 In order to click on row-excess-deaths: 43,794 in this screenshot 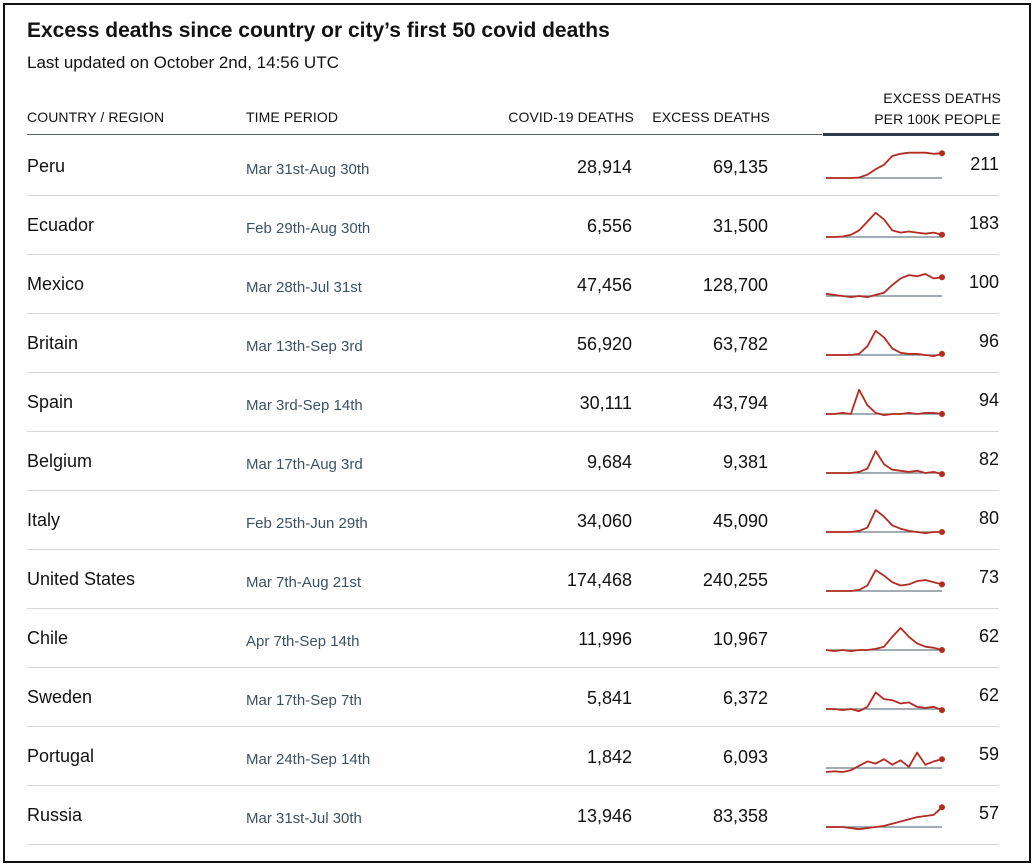, I will do `click(740, 403)`.